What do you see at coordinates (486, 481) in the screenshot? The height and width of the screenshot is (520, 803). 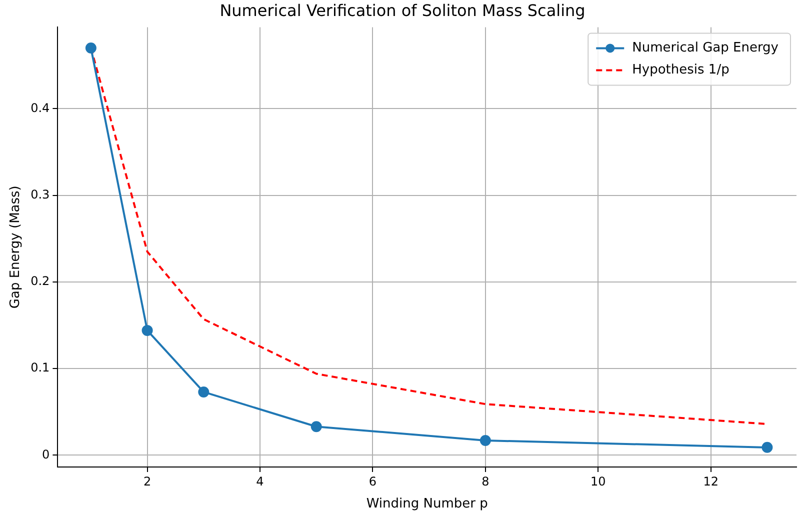 I see `x-tick-label: 8` at bounding box center [486, 481].